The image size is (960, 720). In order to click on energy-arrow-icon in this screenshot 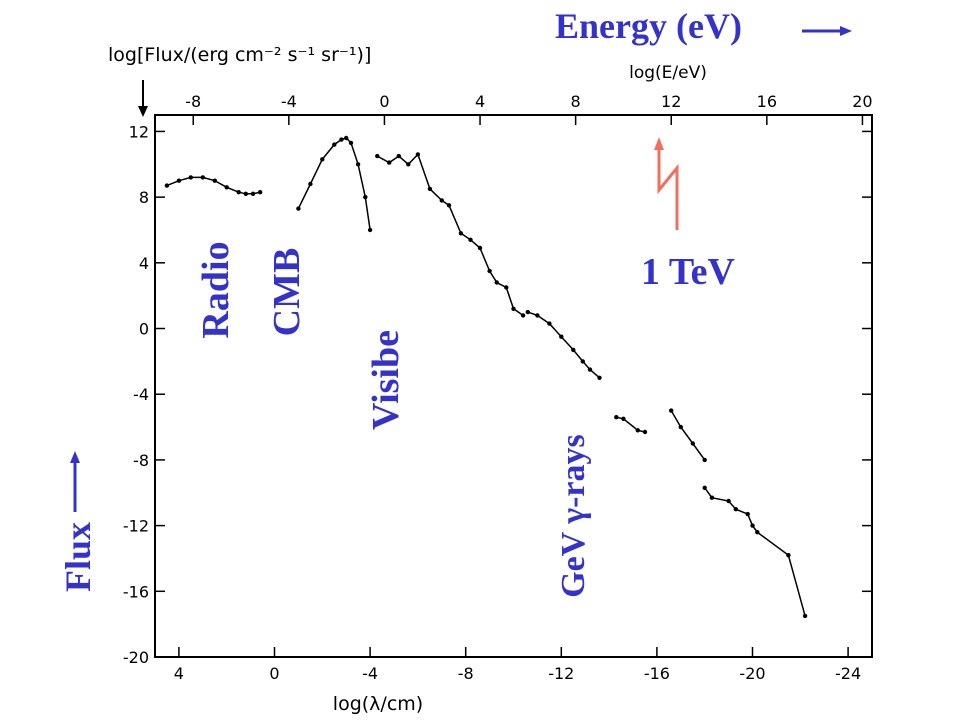, I will do `click(827, 31)`.